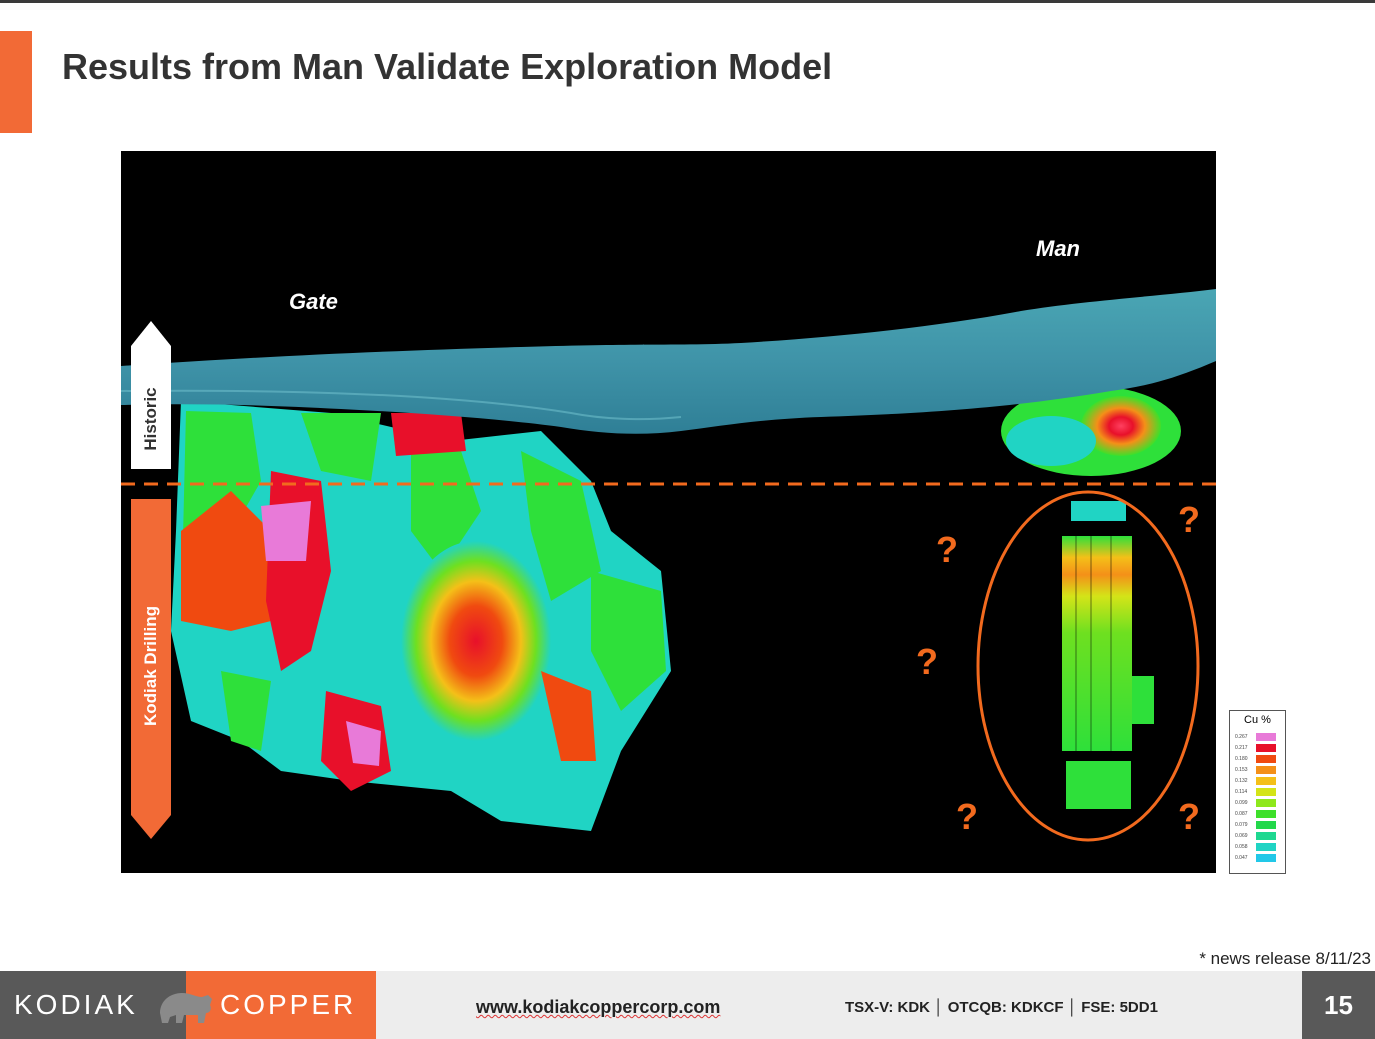 The height and width of the screenshot is (1039, 1375). I want to click on legend-row: 0.047, so click(1259, 858).